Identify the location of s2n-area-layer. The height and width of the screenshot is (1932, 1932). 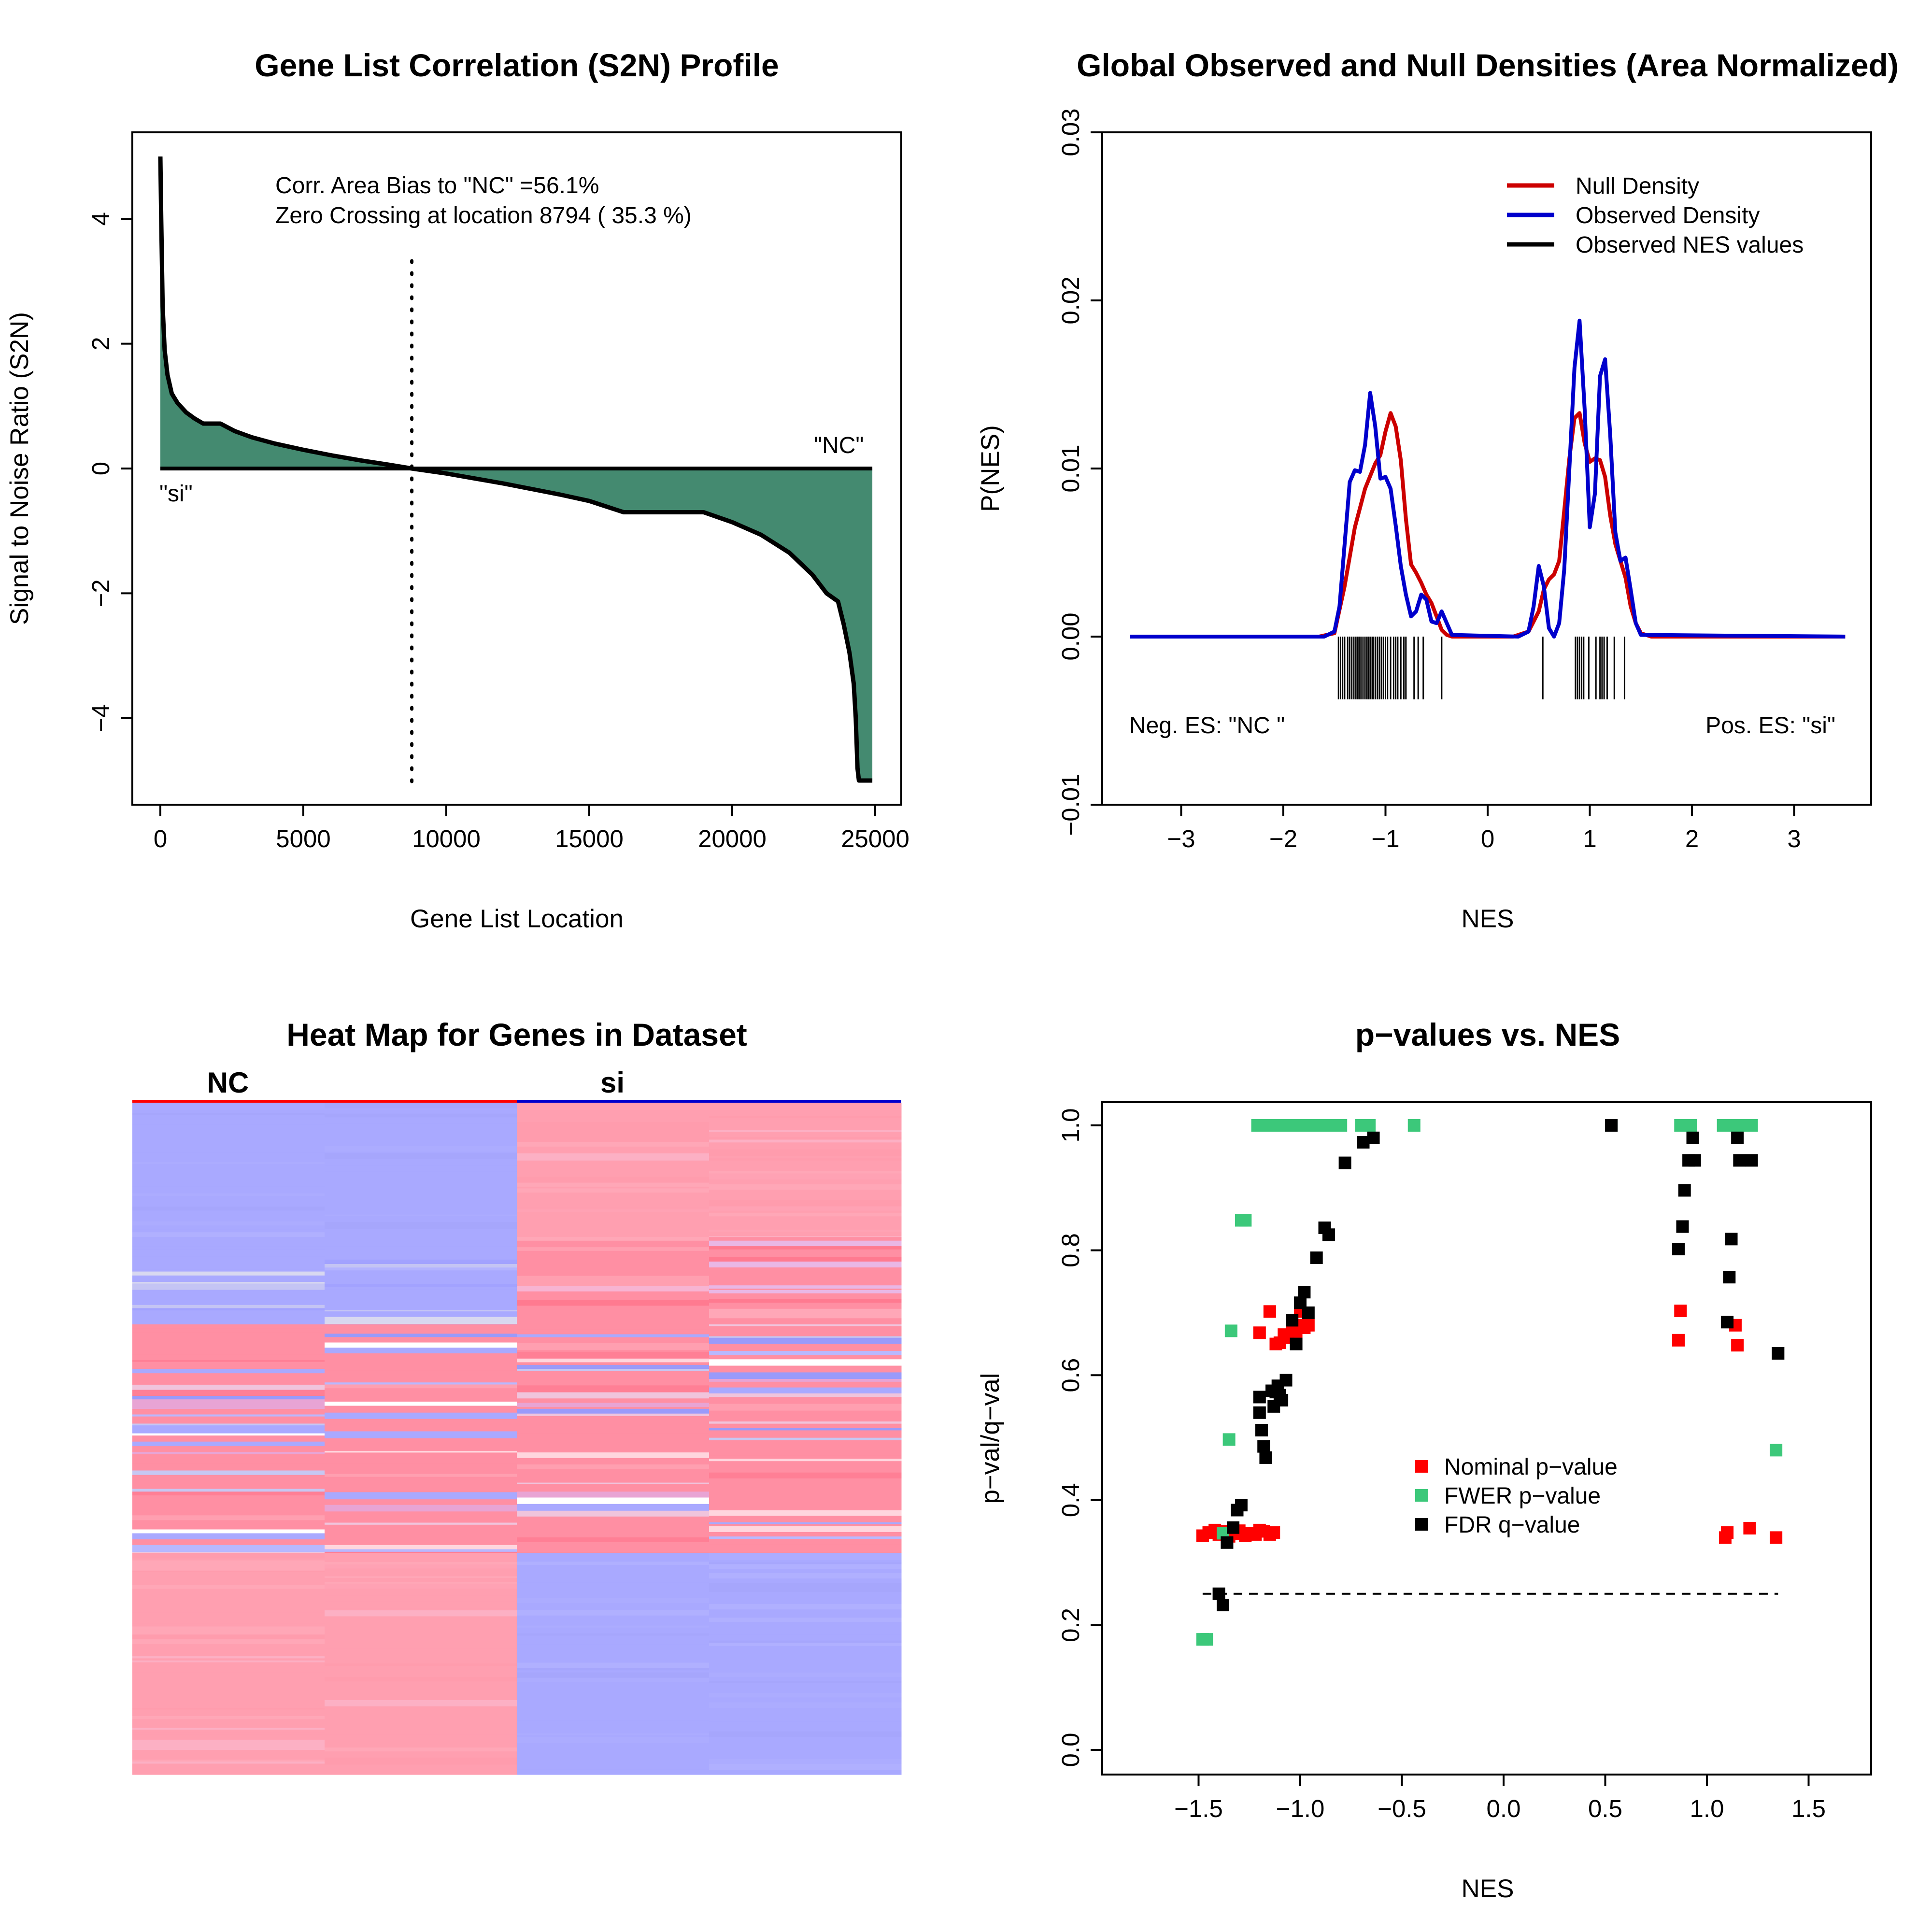
(515, 471).